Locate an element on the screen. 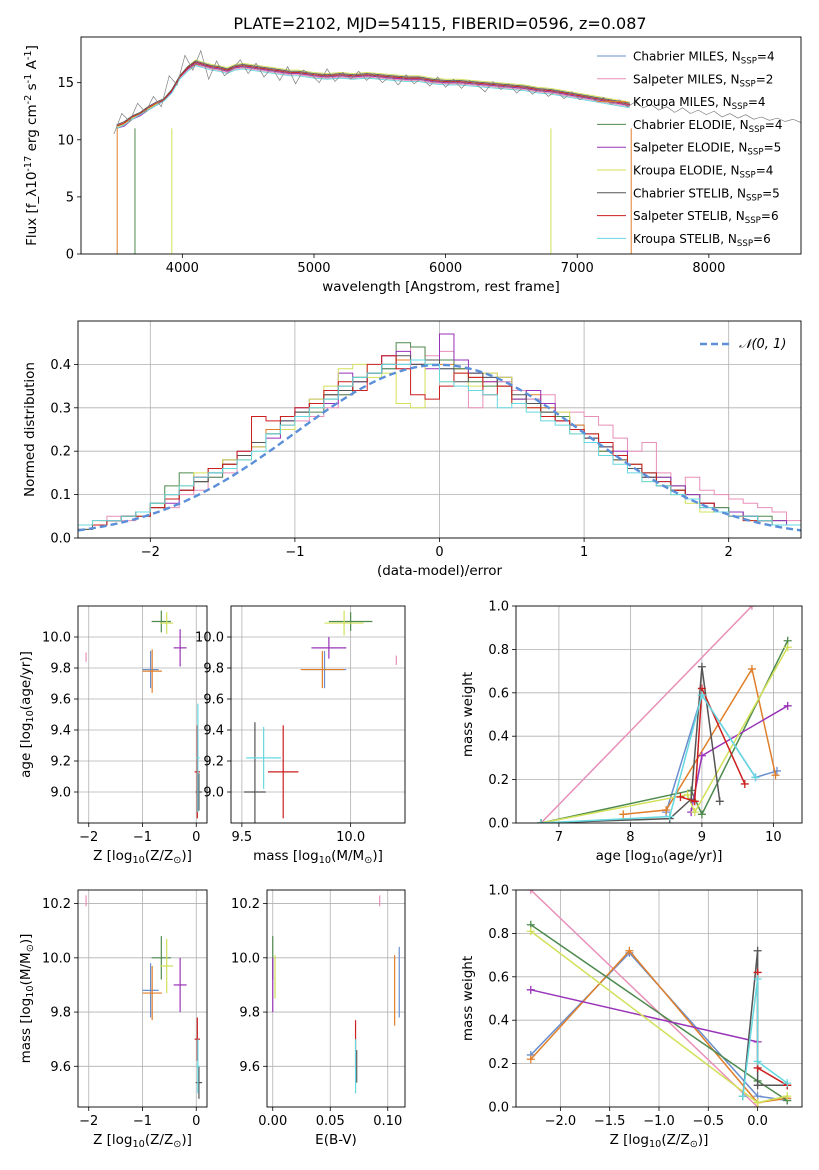 This screenshot has height=1170, width=819. age-vs-mass-axes-frame is located at coordinates (318, 714).